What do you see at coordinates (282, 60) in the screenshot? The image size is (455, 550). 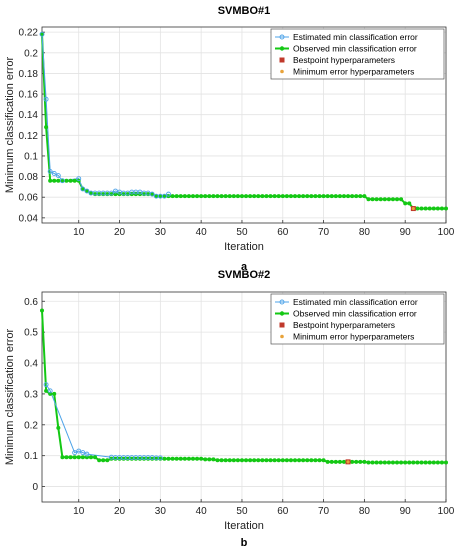 I see `legend-bestpoint-marker` at bounding box center [282, 60].